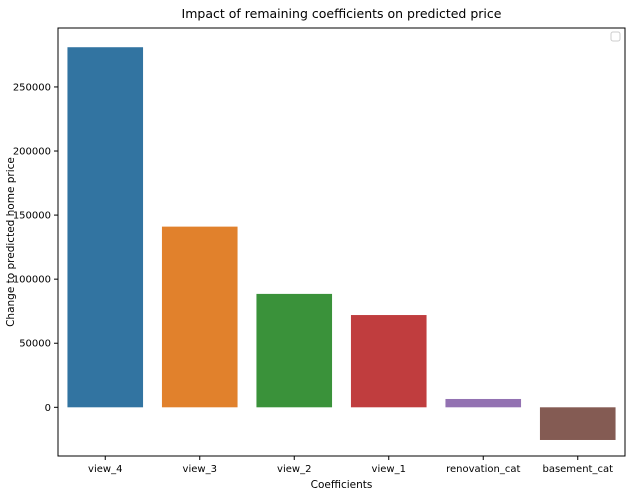  I want to click on x-tick-label: view_1, so click(389, 469).